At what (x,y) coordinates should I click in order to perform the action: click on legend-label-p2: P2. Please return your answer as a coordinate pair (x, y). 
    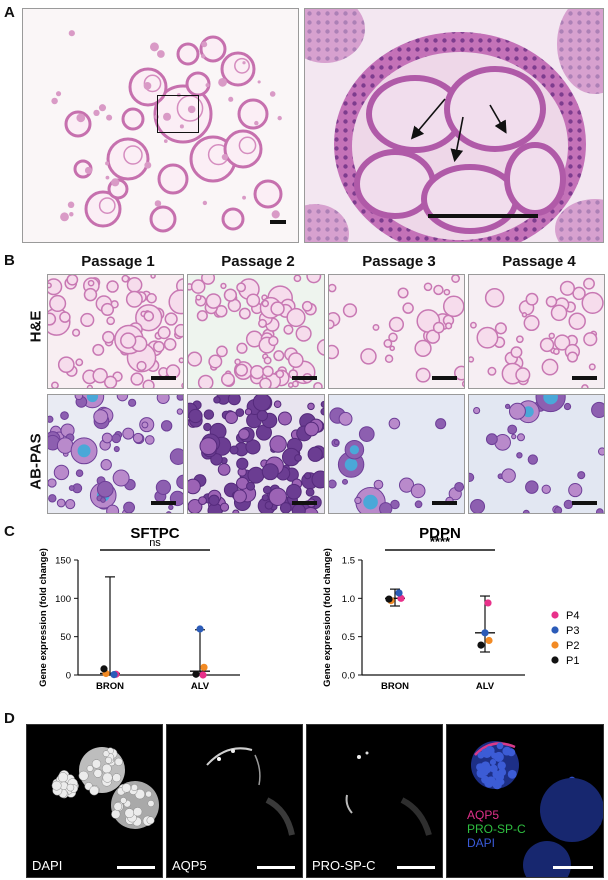
    Looking at the image, I should click on (572, 646).